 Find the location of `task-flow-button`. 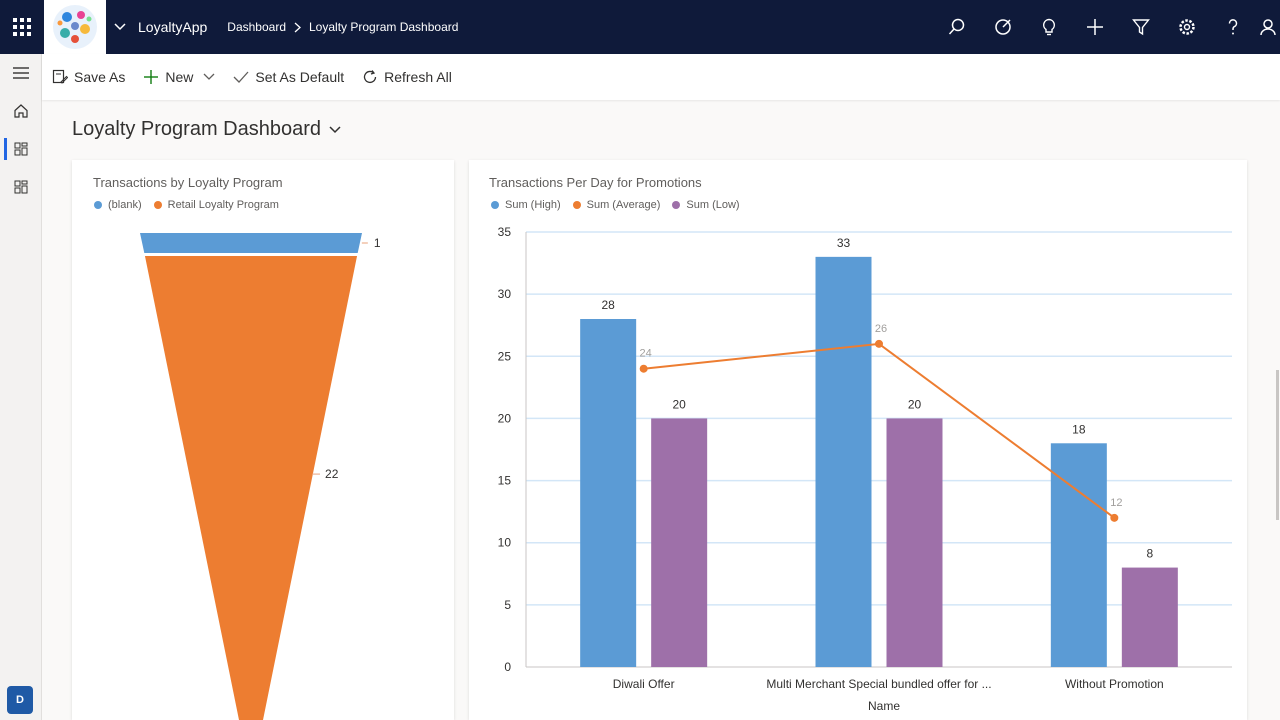

task-flow-button is located at coordinates (1003, 27).